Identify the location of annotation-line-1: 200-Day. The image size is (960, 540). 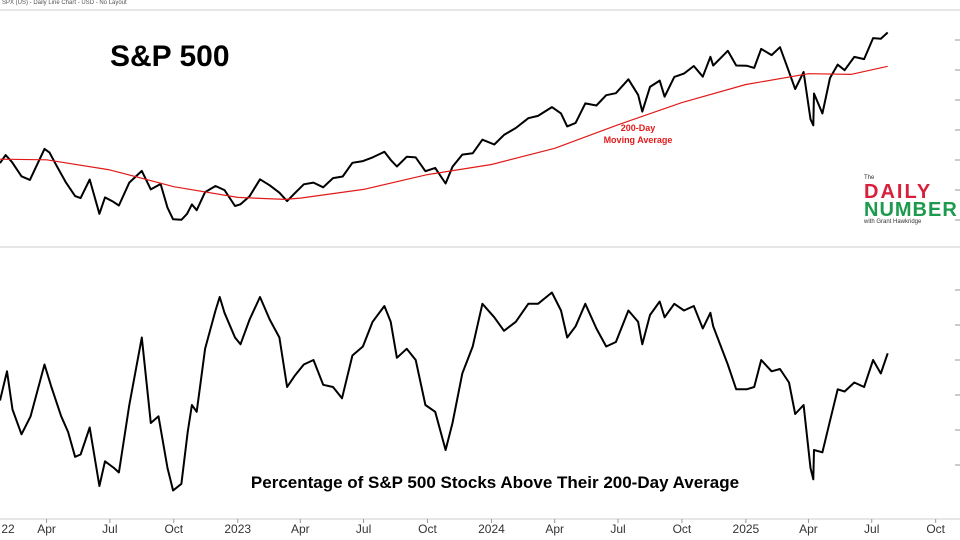
(638, 128).